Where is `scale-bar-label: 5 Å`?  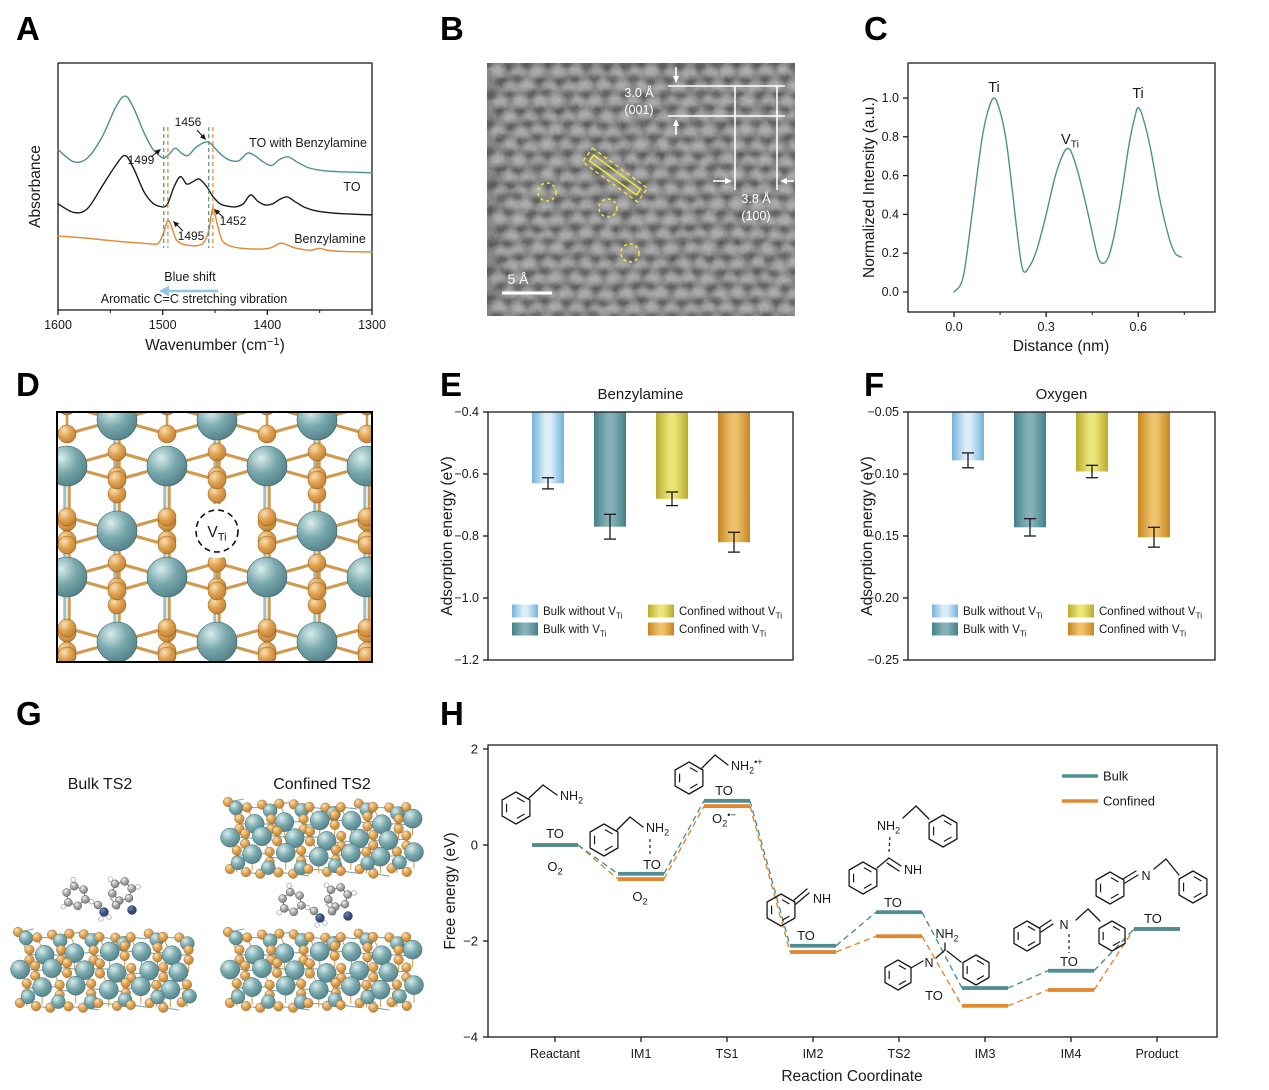 scale-bar-label: 5 Å is located at coordinates (518, 279).